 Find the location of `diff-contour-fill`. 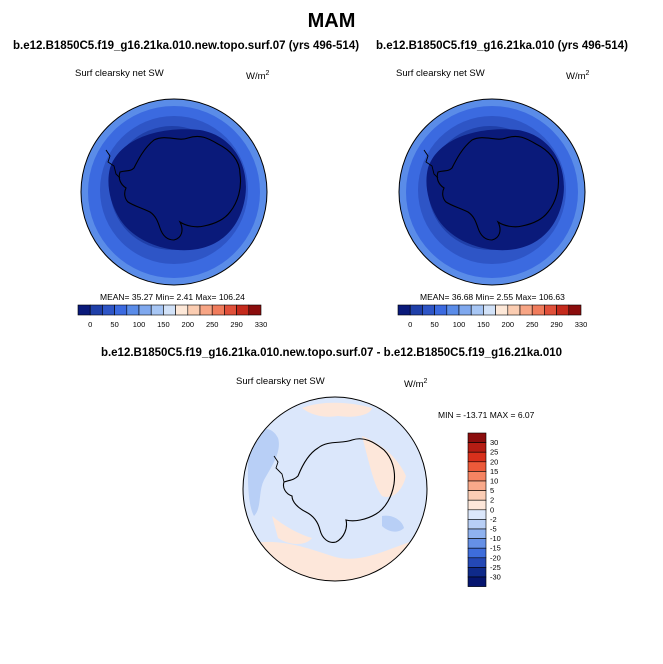

diff-contour-fill is located at coordinates (335, 489).